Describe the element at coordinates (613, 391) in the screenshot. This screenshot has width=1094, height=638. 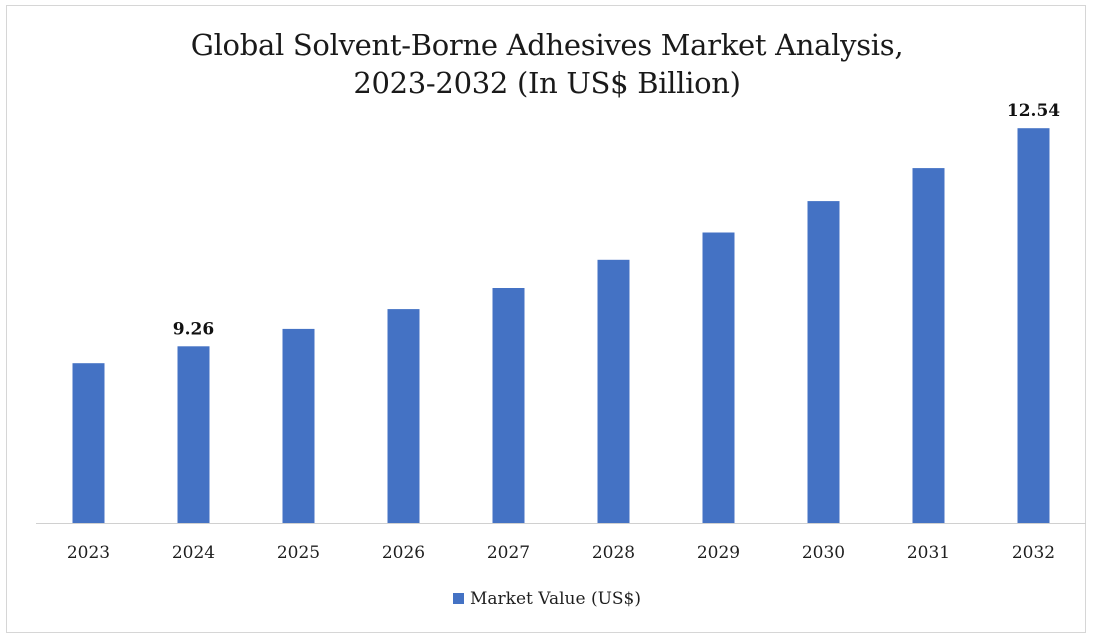
I see `bar-2028` at that location.